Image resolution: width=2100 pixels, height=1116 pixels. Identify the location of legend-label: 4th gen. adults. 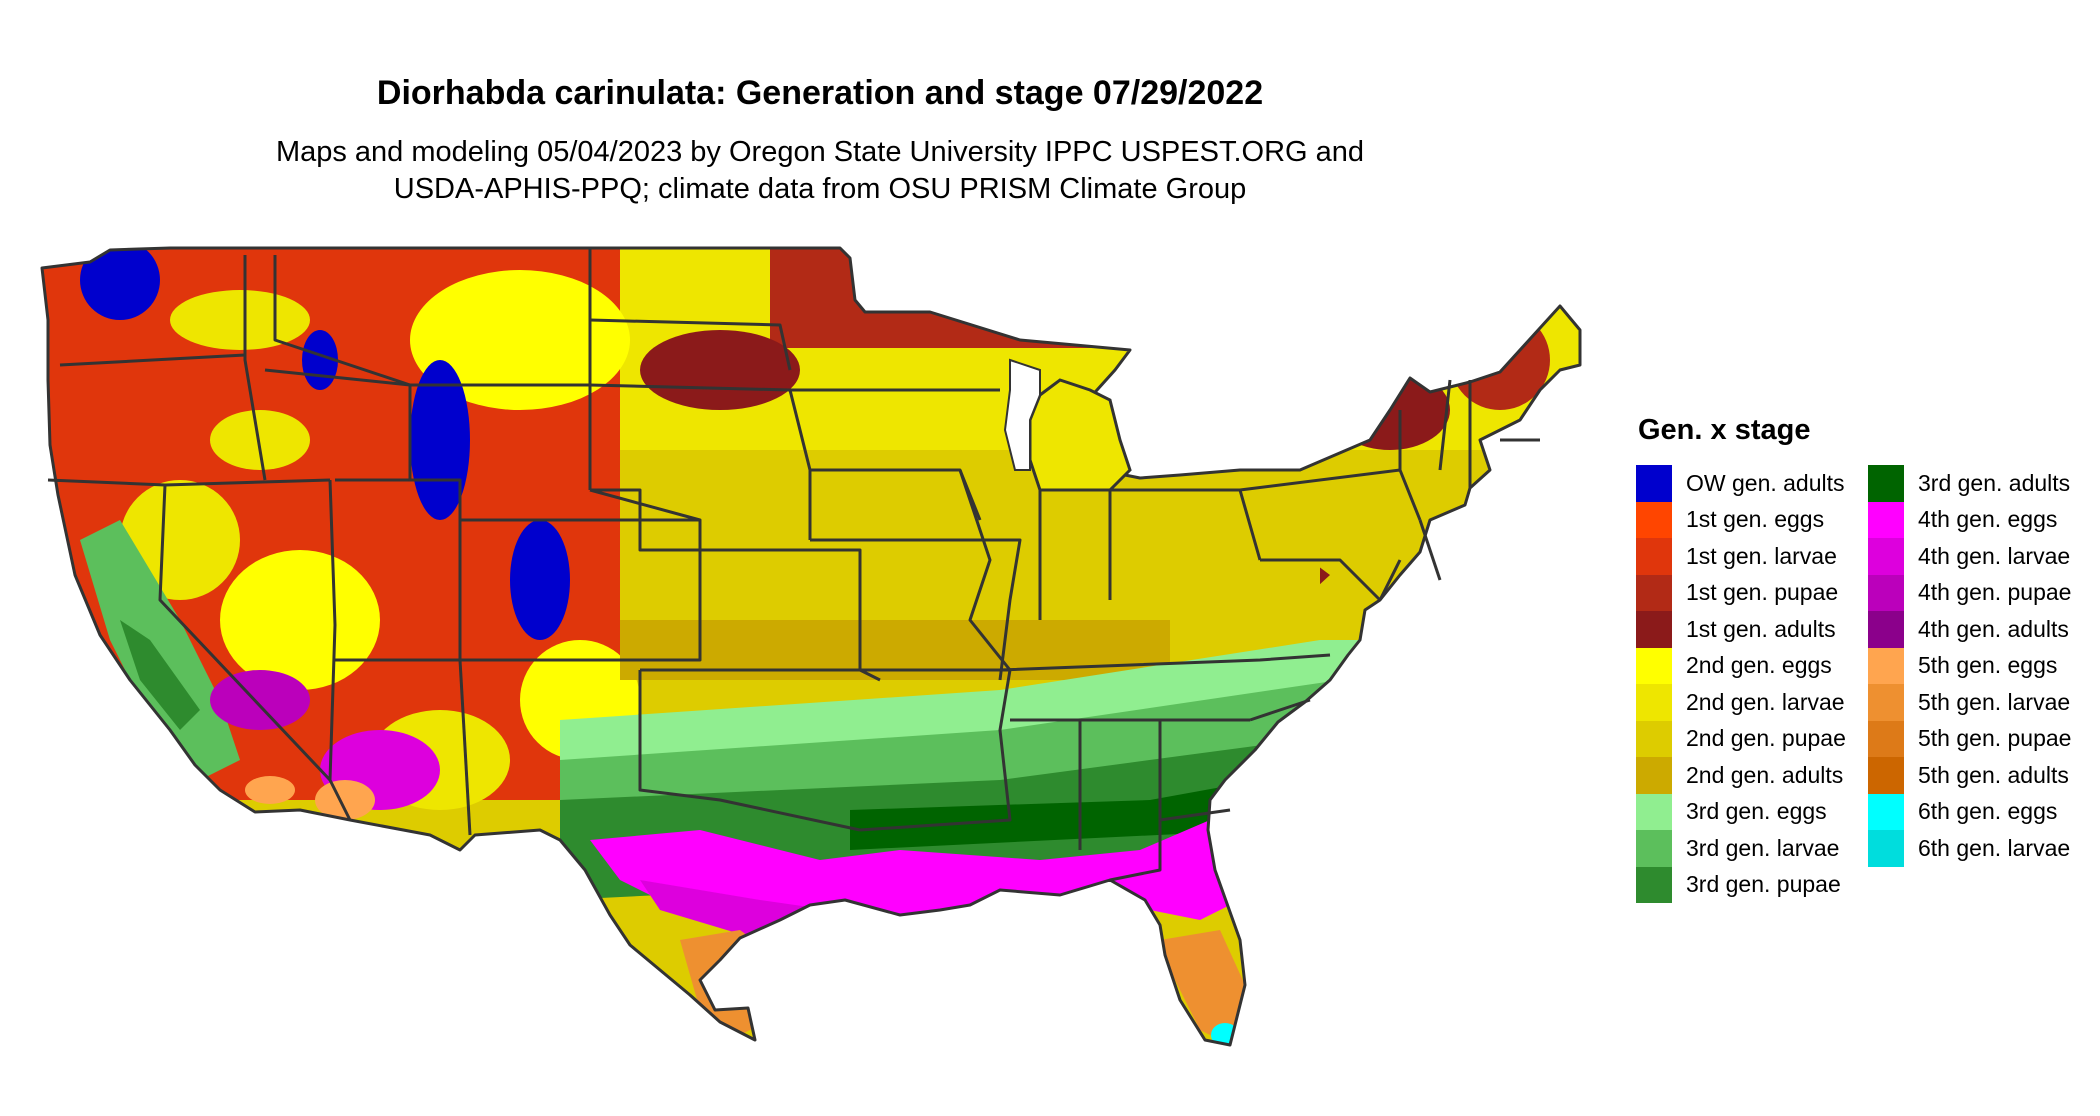
(1993, 628).